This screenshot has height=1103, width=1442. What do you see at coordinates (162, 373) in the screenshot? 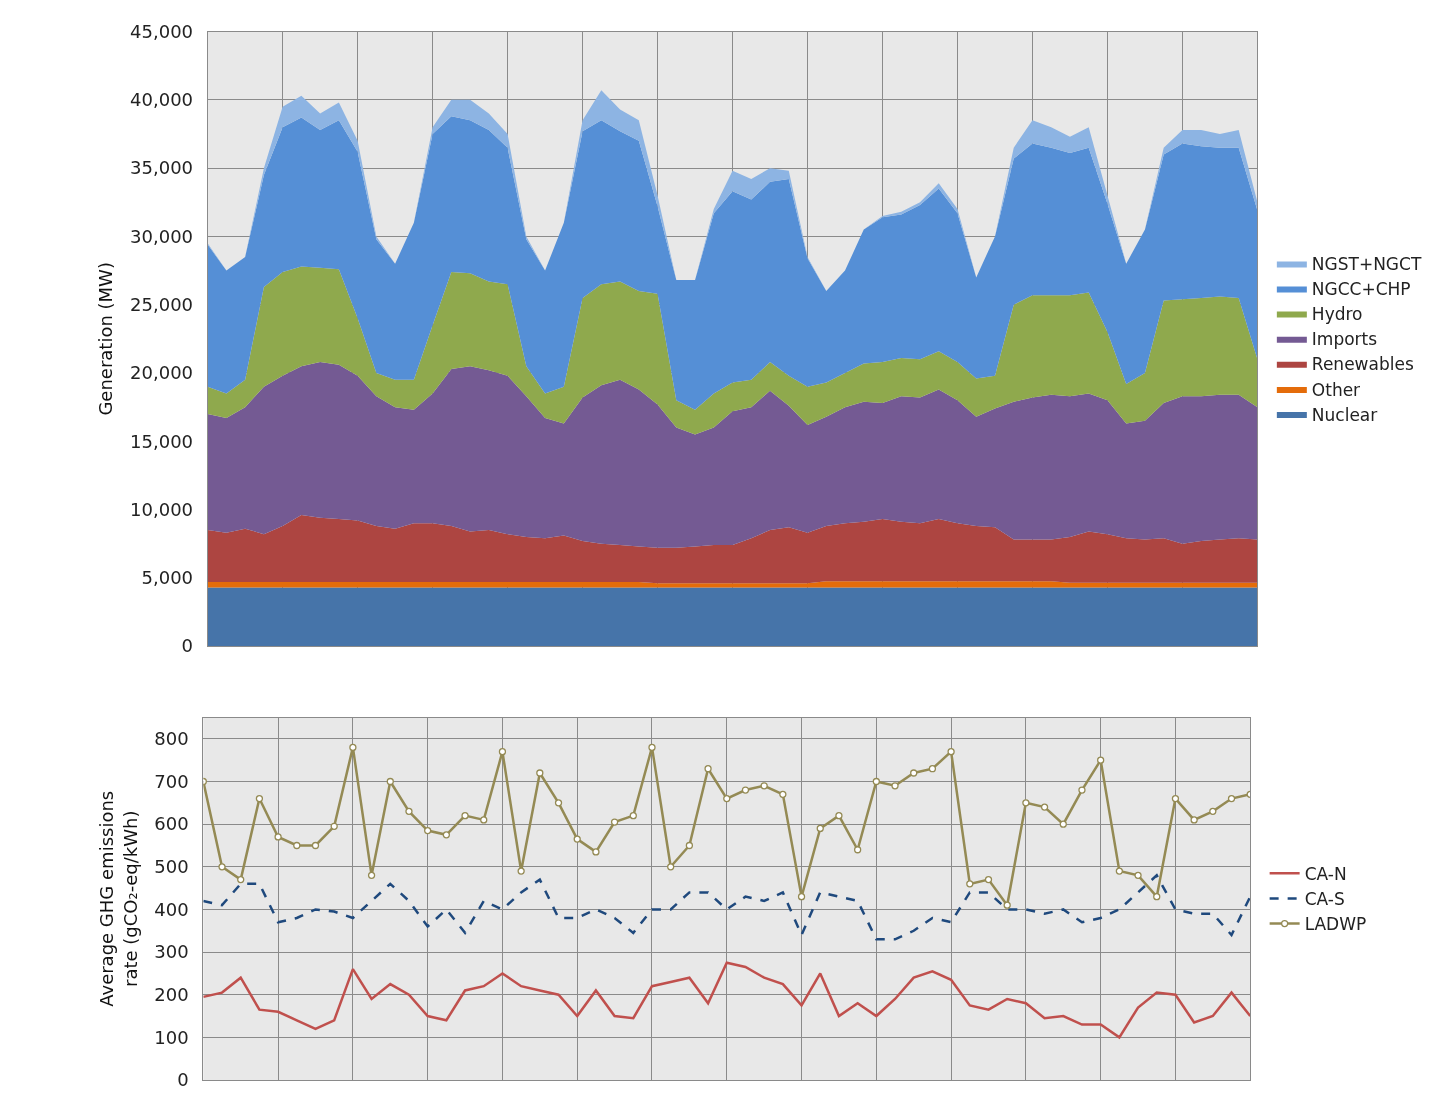
I see `y-tick-label: 20,000` at bounding box center [162, 373].